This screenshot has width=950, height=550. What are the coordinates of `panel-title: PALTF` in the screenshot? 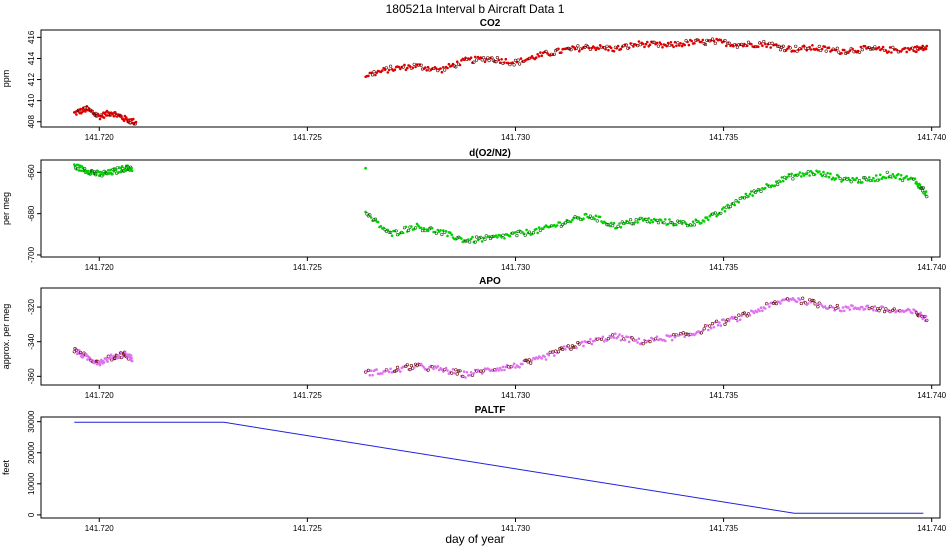 It's located at (490, 410).